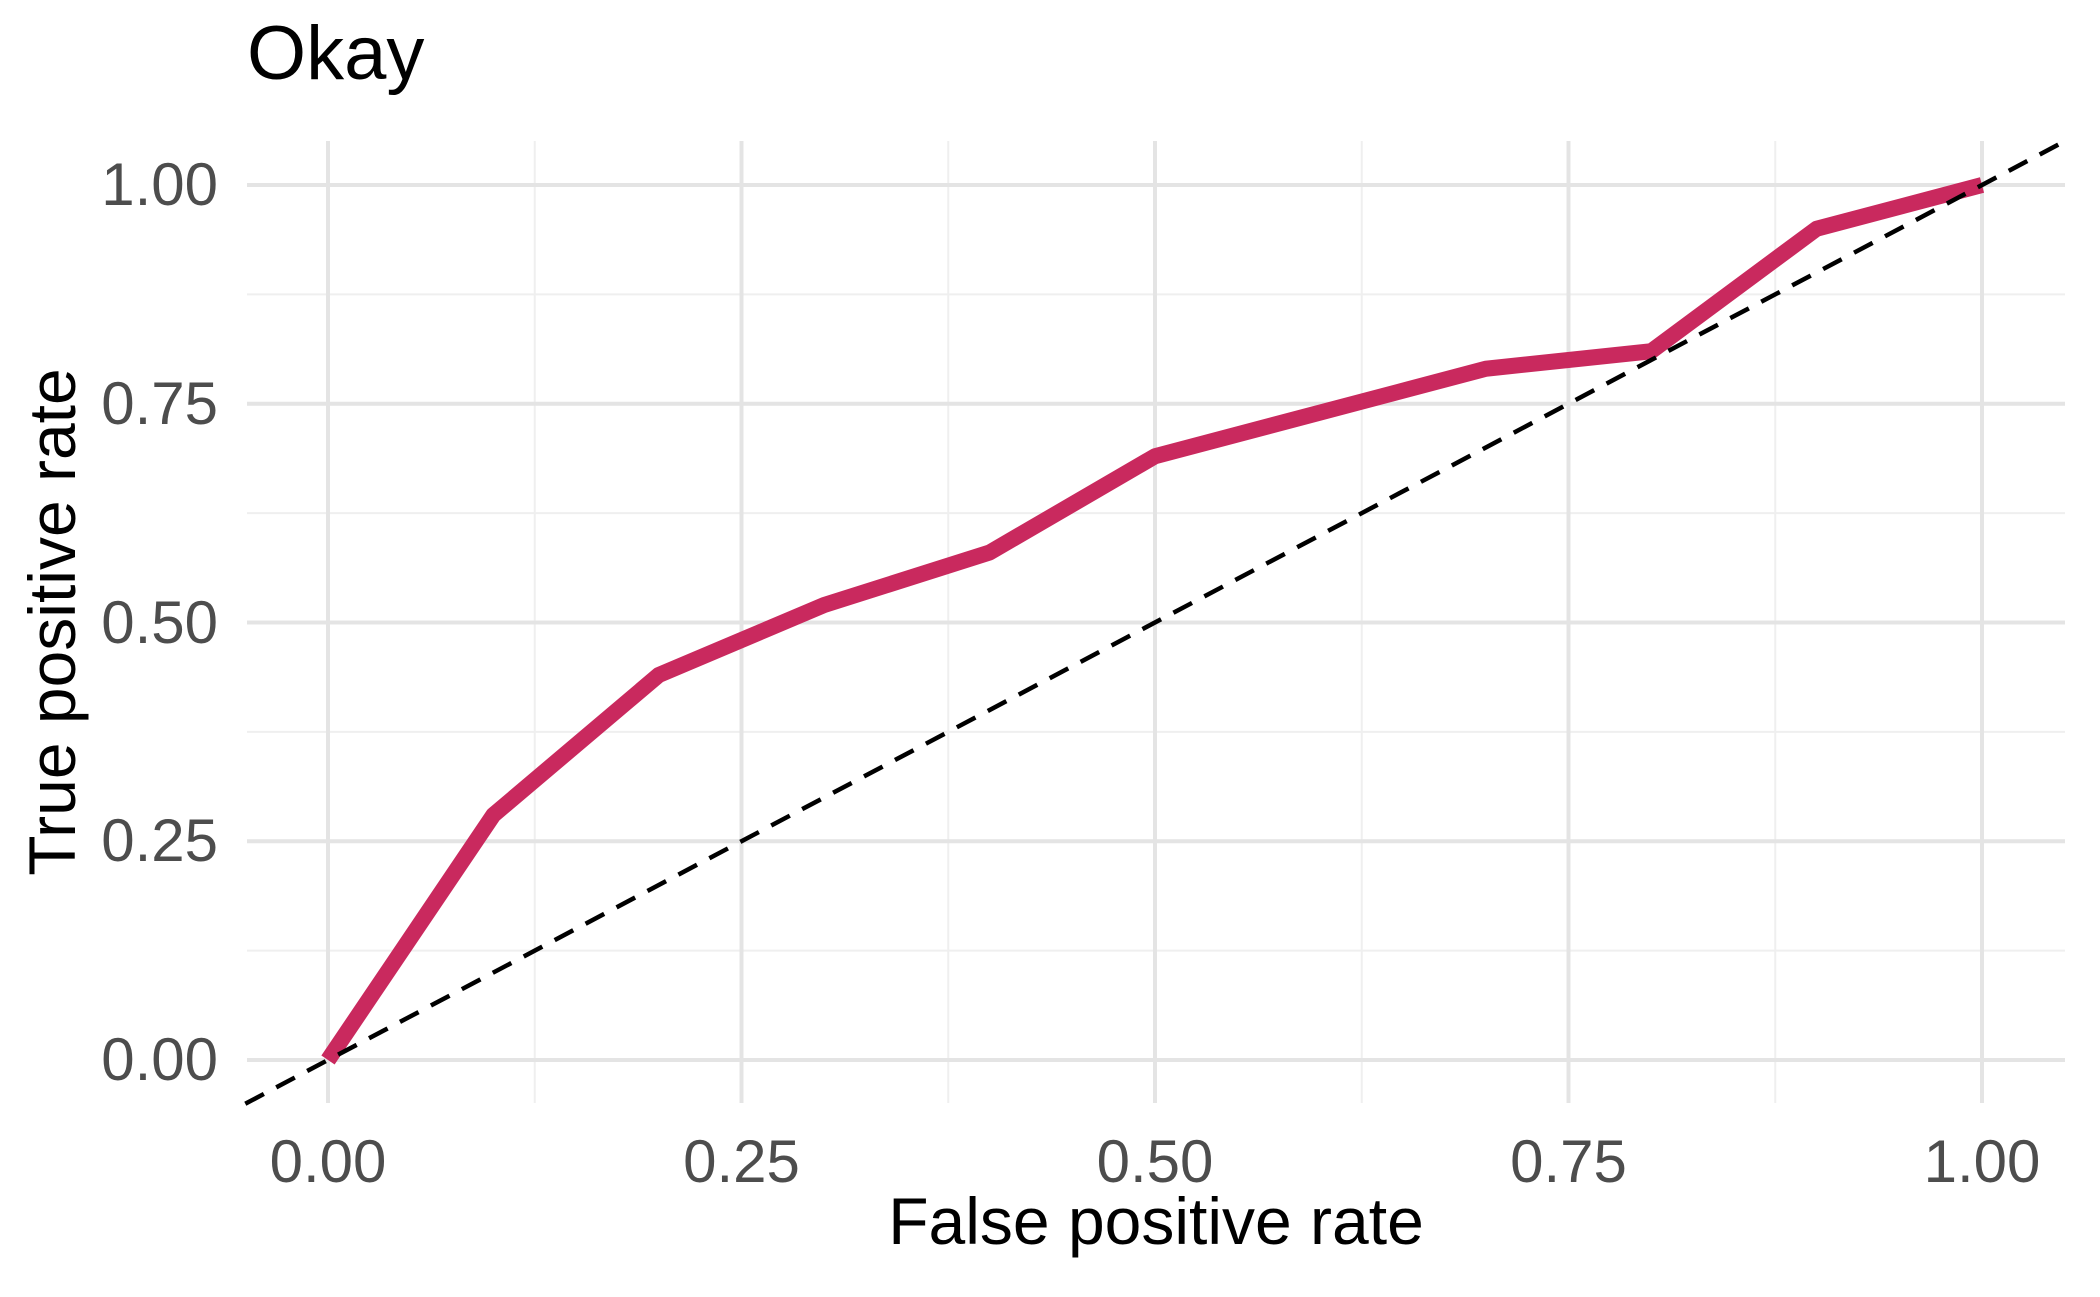 The width and height of the screenshot is (2100, 1297). Describe the element at coordinates (741, 1161) in the screenshot. I see `x-tick-label: 0.25` at that location.